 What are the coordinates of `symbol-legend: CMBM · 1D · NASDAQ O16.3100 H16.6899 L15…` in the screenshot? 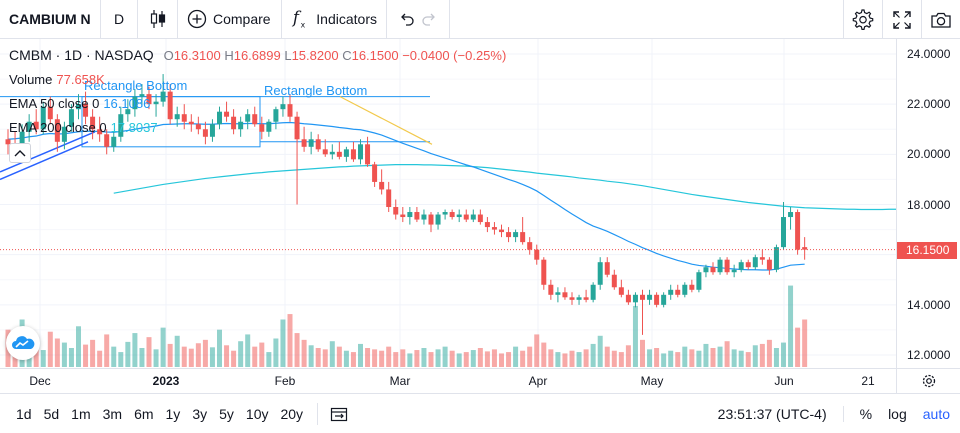 It's located at (257, 55).